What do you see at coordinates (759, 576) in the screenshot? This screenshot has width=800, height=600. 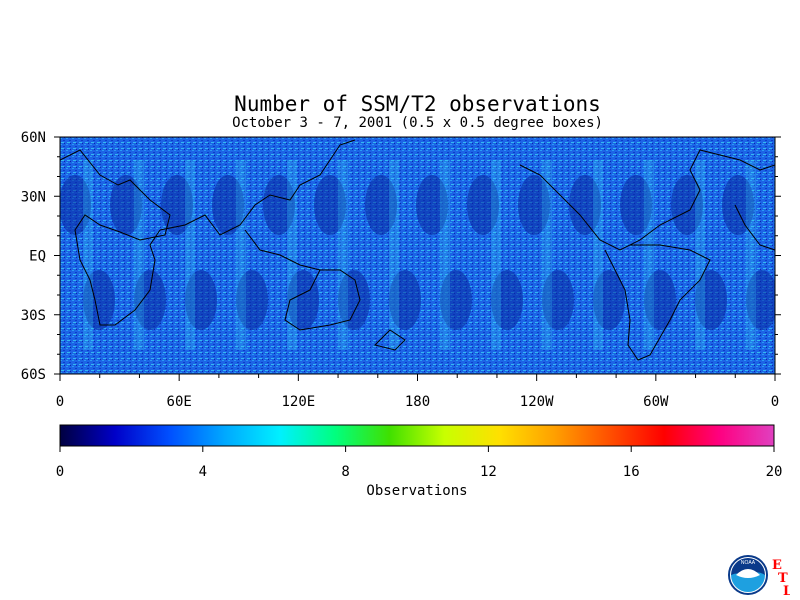 I see `noaa-etl-logo: NOAA E T L` at bounding box center [759, 576].